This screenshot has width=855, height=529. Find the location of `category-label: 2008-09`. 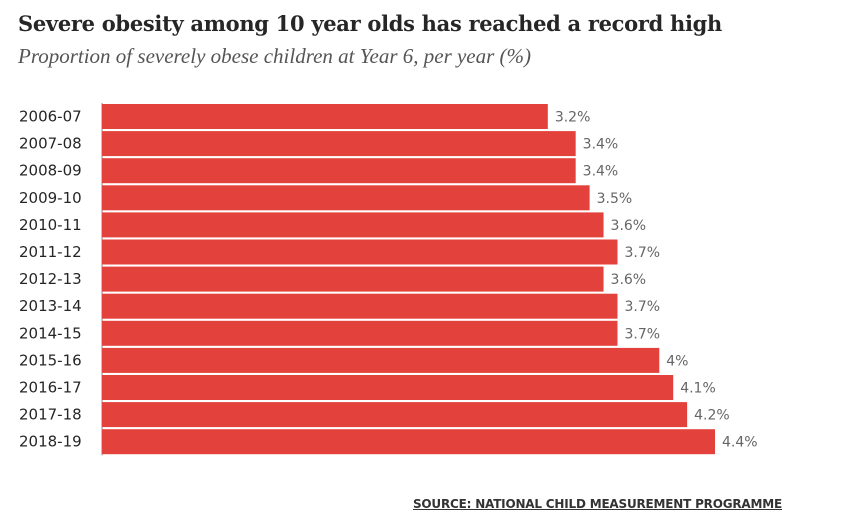

category-label: 2008-09 is located at coordinates (50, 171).